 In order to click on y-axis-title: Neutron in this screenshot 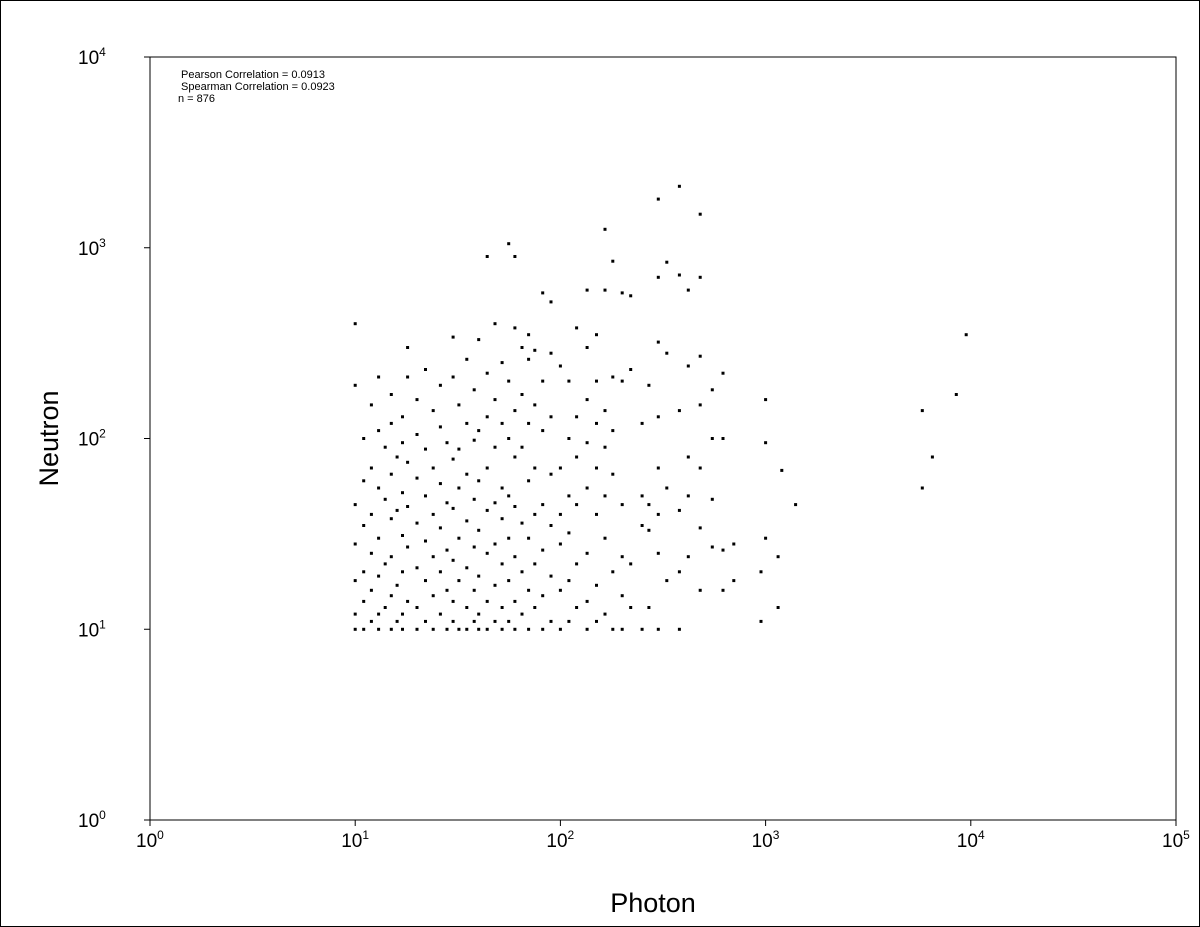, I will do `click(49, 438)`.